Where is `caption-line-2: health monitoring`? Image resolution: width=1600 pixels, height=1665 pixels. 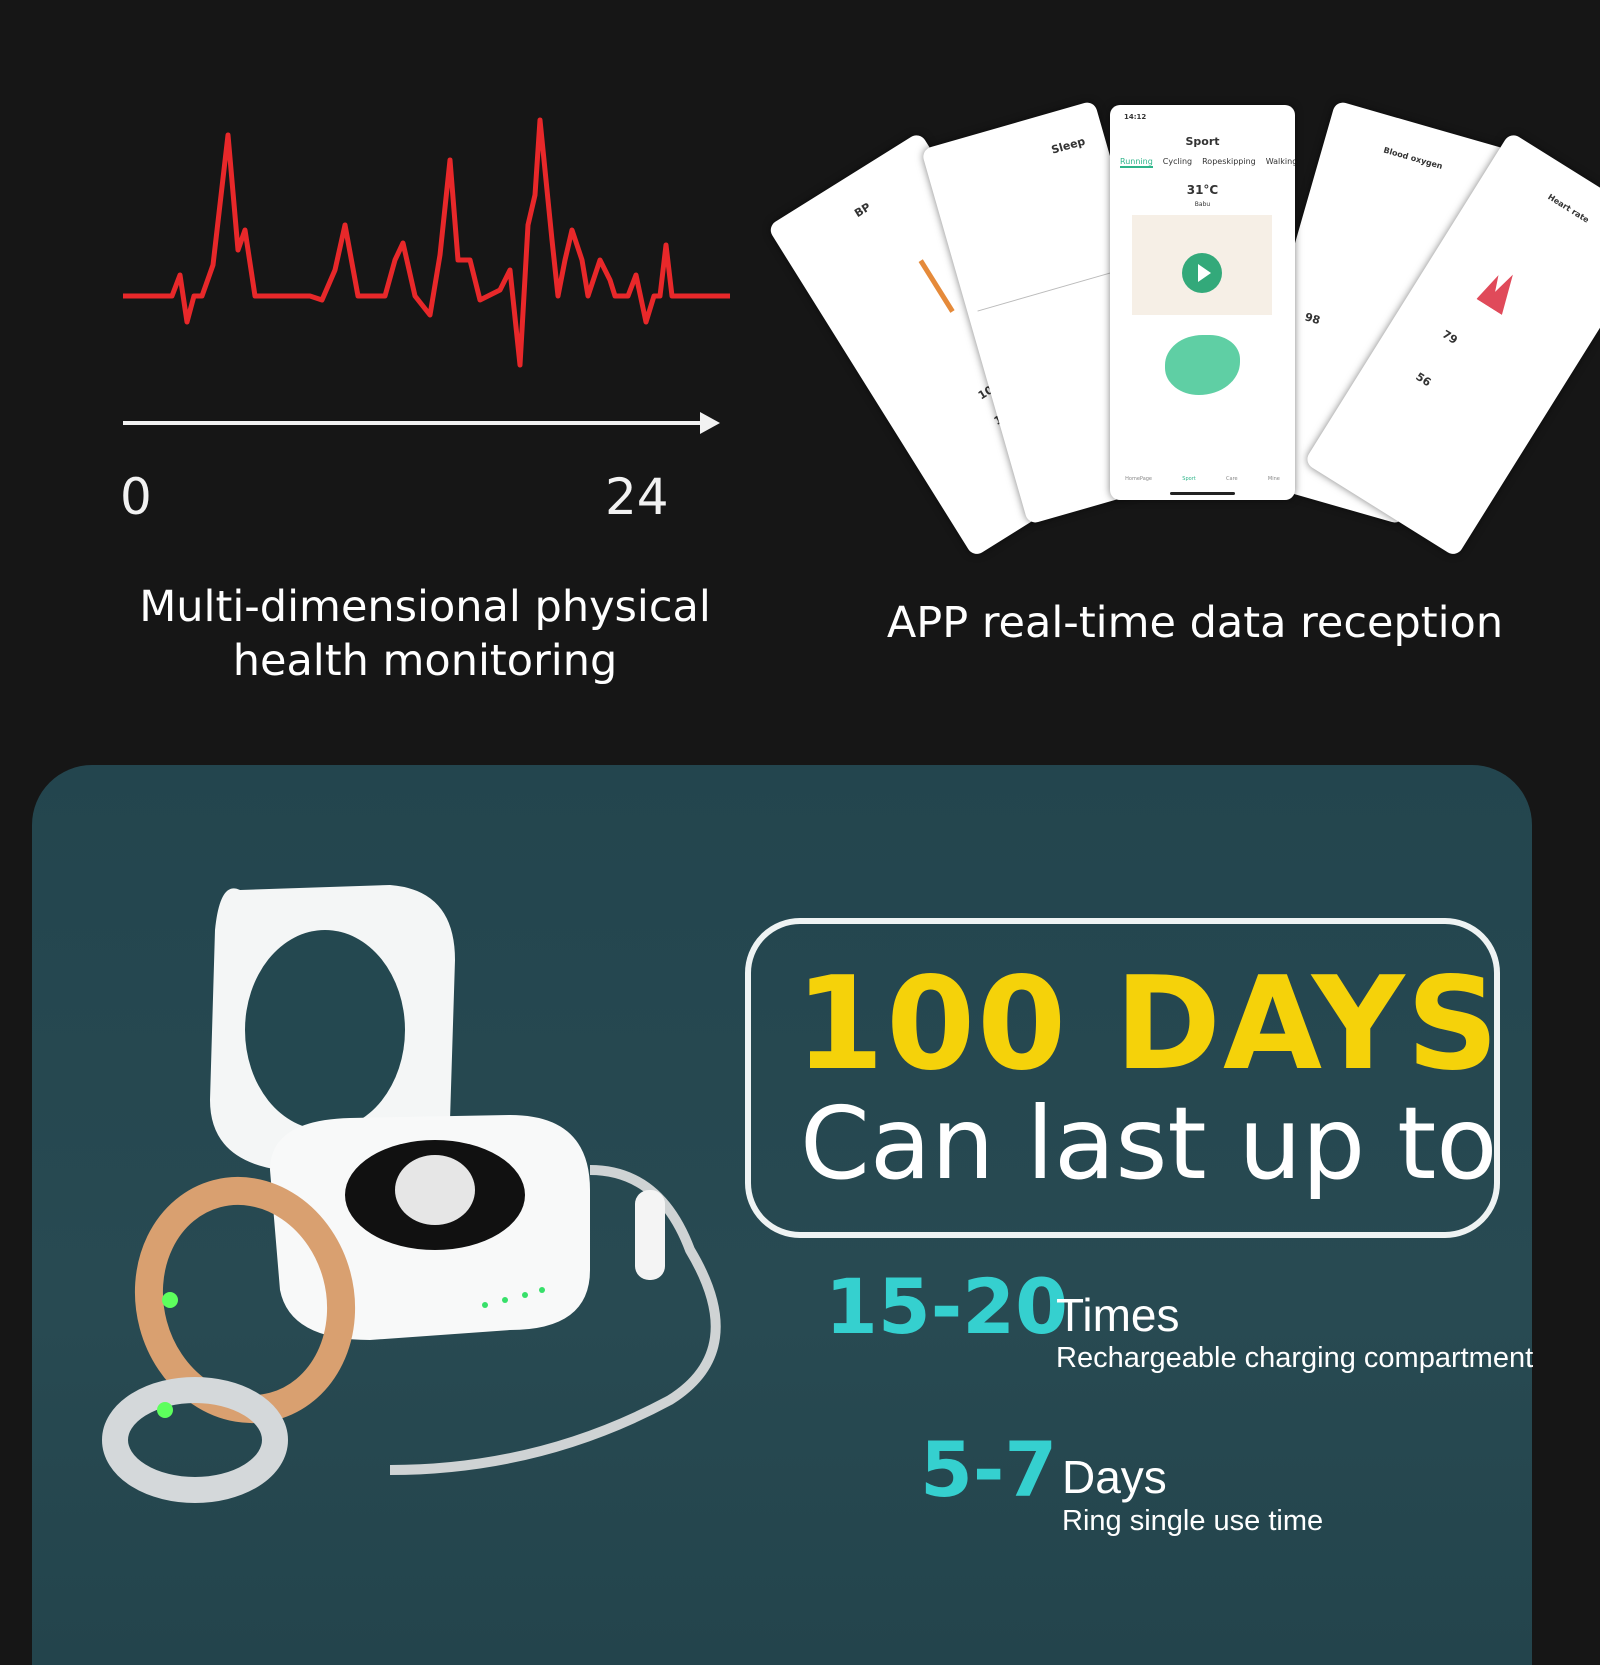
caption-line-2: health monitoring is located at coordinates (425, 661).